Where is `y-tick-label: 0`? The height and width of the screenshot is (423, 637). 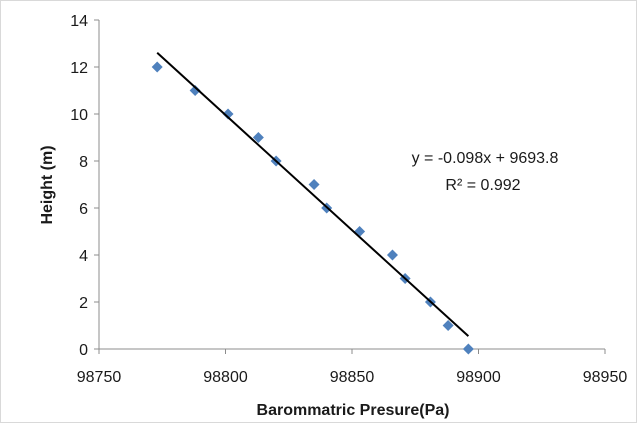 y-tick-label: 0 is located at coordinates (83, 350).